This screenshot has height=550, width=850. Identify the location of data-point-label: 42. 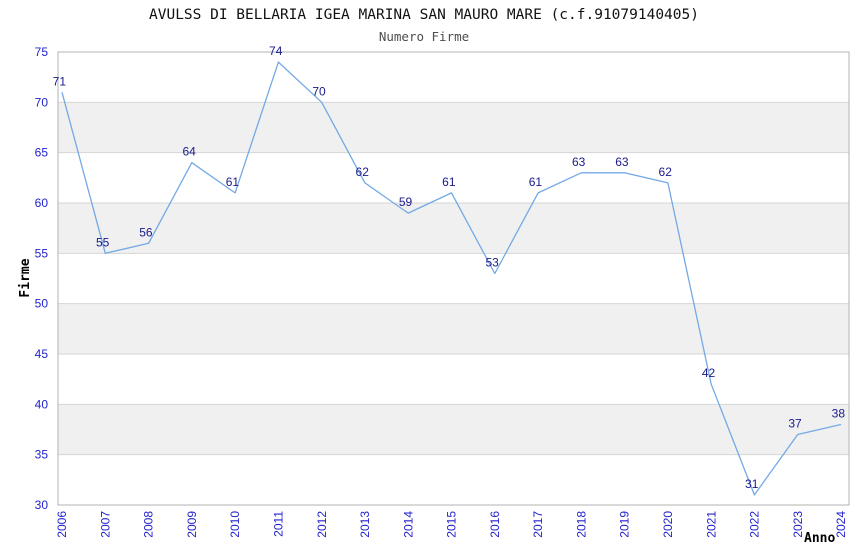
(709, 373).